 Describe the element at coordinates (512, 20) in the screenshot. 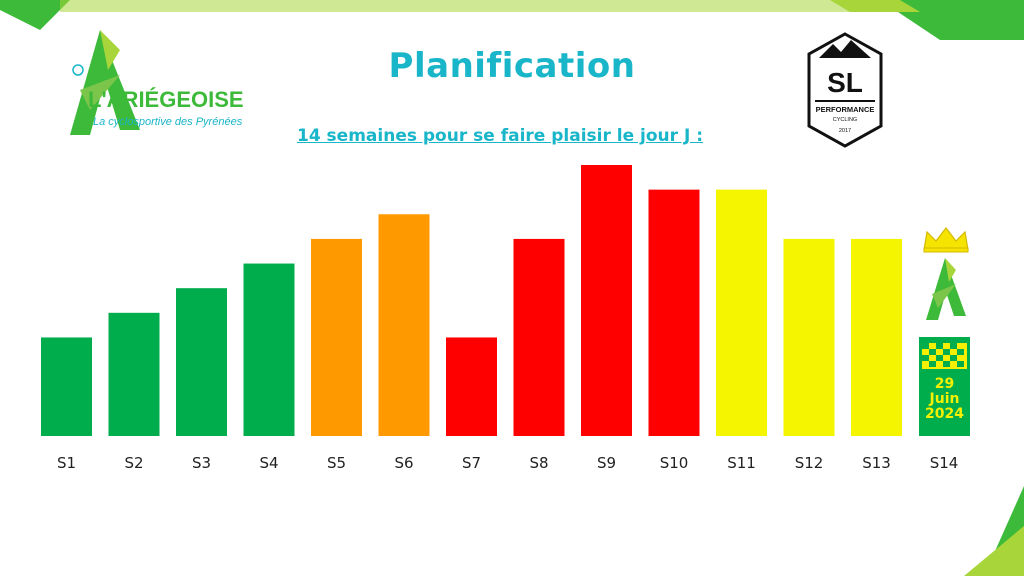

I see `top-decoration` at that location.